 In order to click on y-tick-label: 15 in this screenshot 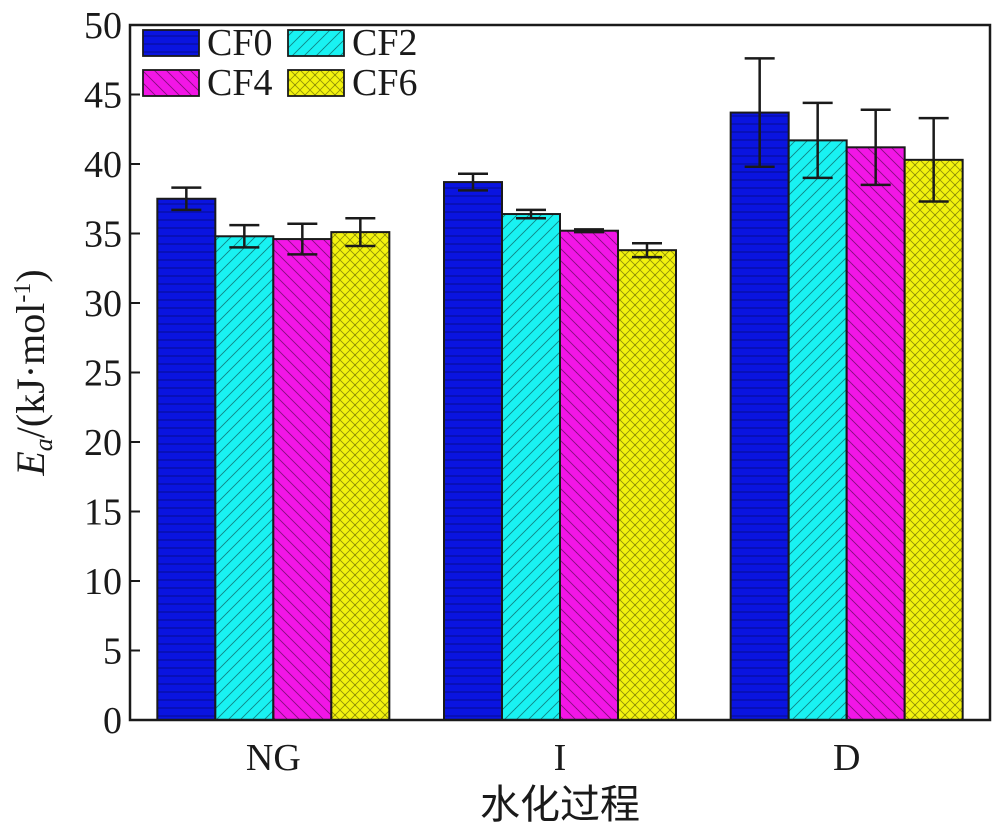, I will do `click(103, 513)`.